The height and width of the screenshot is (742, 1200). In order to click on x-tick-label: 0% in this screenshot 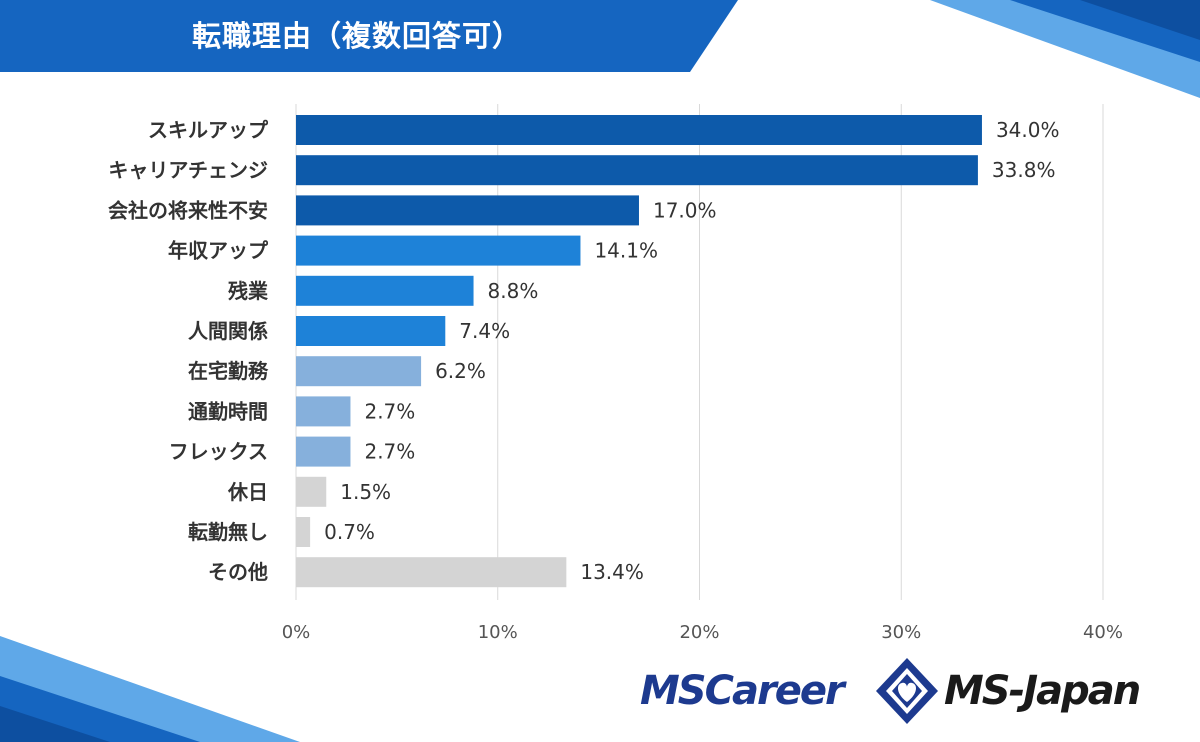, I will do `click(296, 632)`.